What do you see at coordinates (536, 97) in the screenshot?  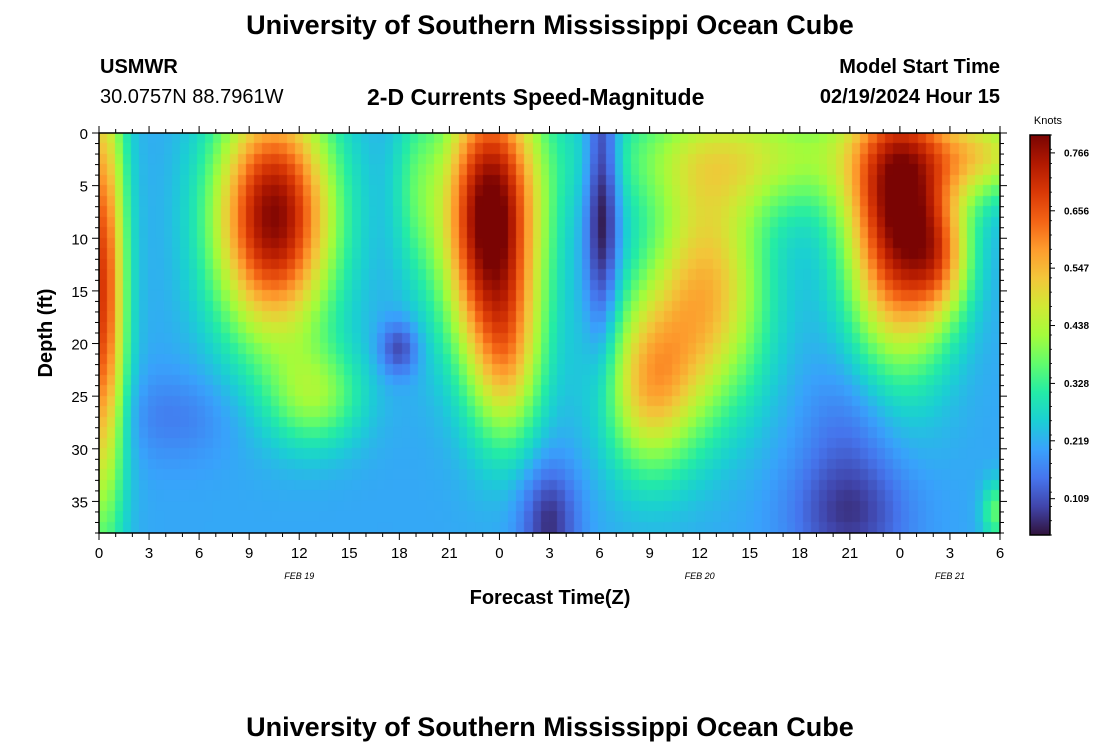 I see `chart-subtitle: 2-D Currents Speed-Magnitude` at bounding box center [536, 97].